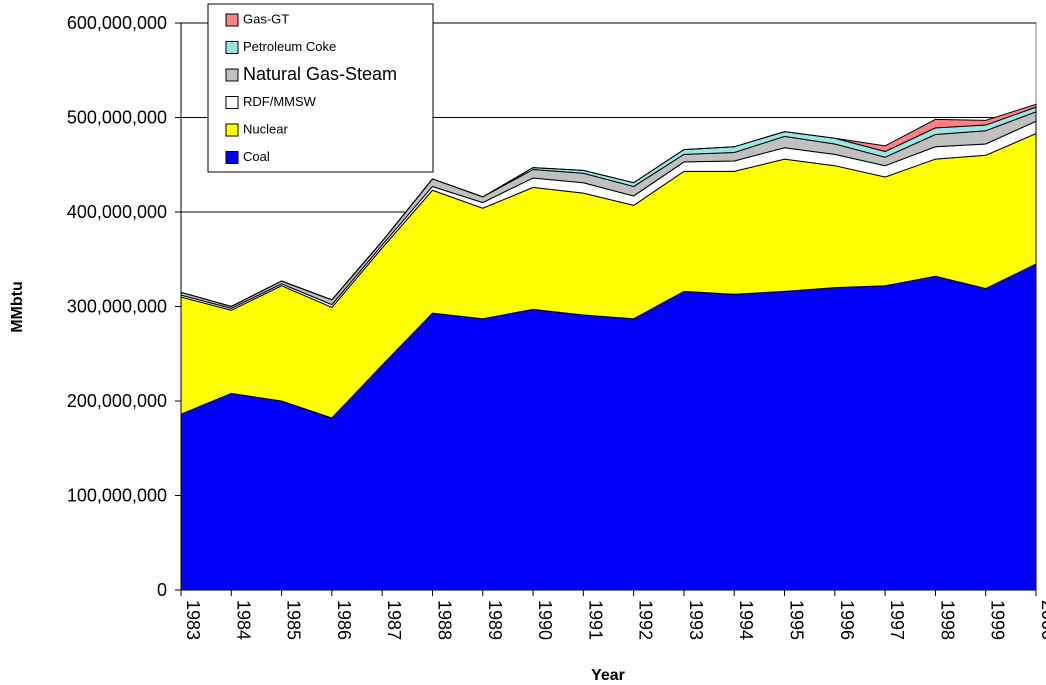 The width and height of the screenshot is (1046, 685). Describe the element at coordinates (117, 496) in the screenshot. I see `y-tick-label: 100,000,000` at that location.